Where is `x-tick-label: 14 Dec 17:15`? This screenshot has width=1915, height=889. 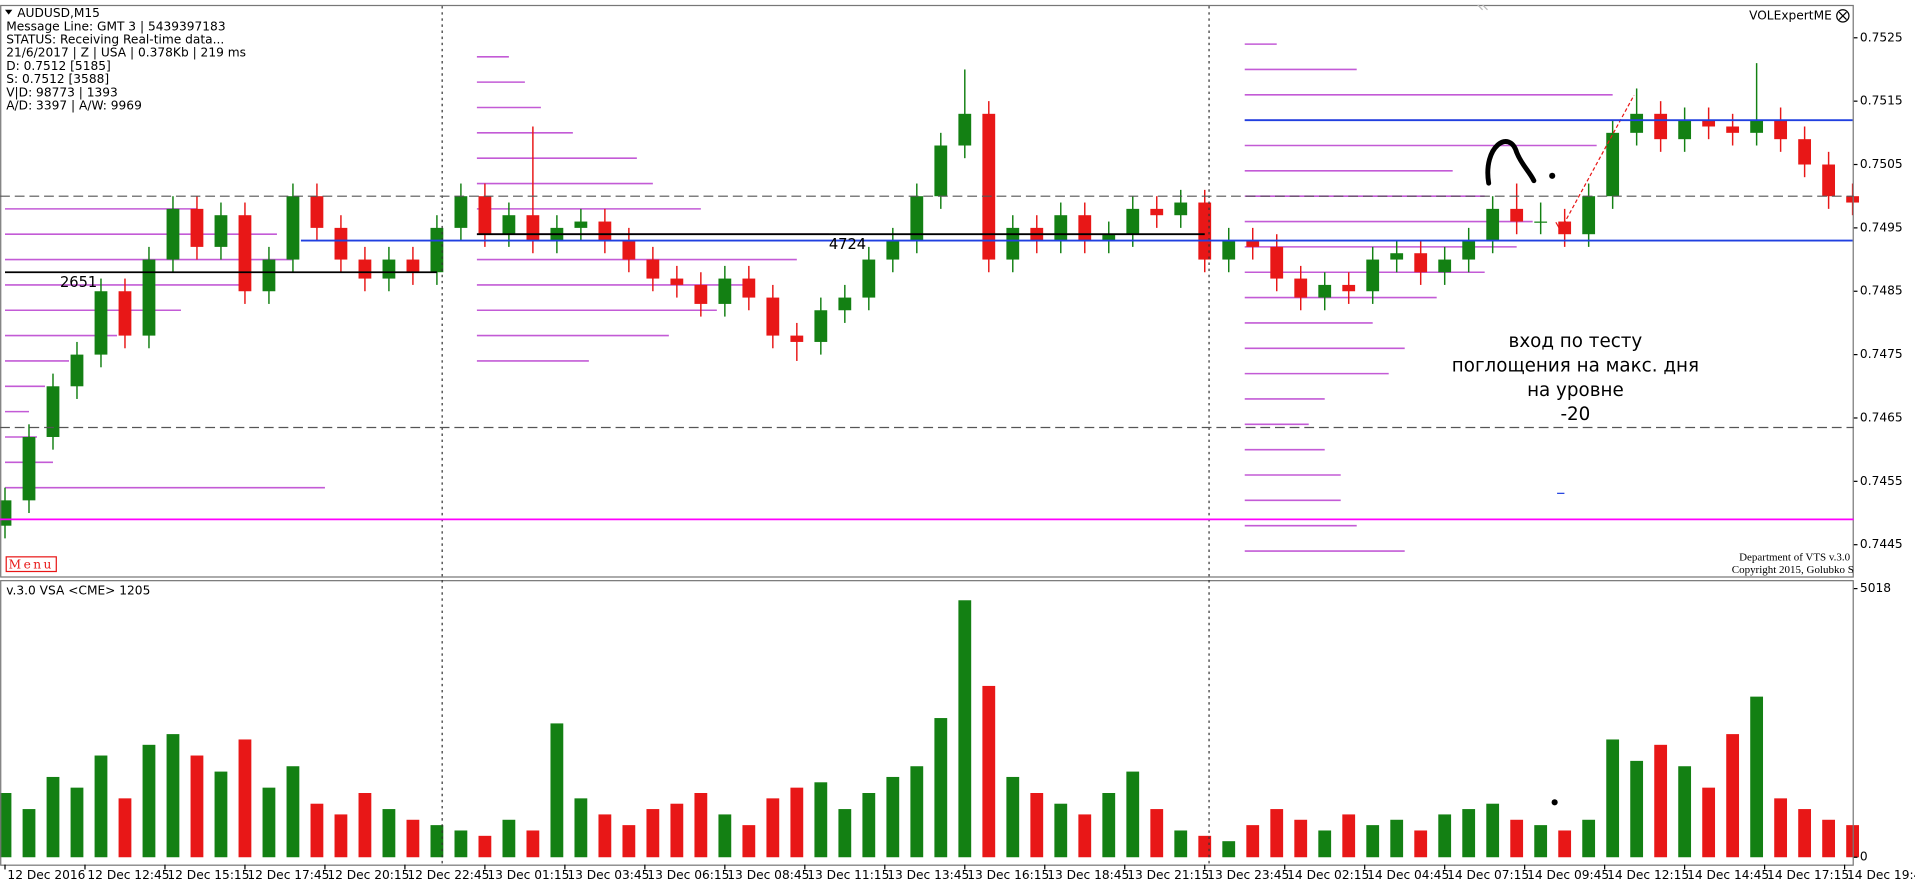 x-tick-label: 14 Dec 17:15 is located at coordinates (1808, 875).